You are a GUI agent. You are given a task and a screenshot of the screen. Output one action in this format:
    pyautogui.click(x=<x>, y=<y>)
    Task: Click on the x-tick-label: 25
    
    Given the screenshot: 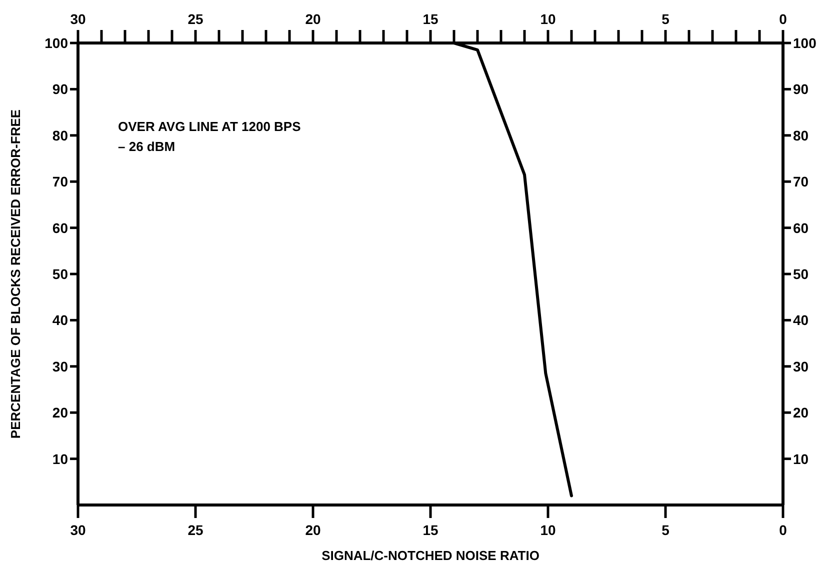 What is the action you would take?
    pyautogui.click(x=196, y=19)
    